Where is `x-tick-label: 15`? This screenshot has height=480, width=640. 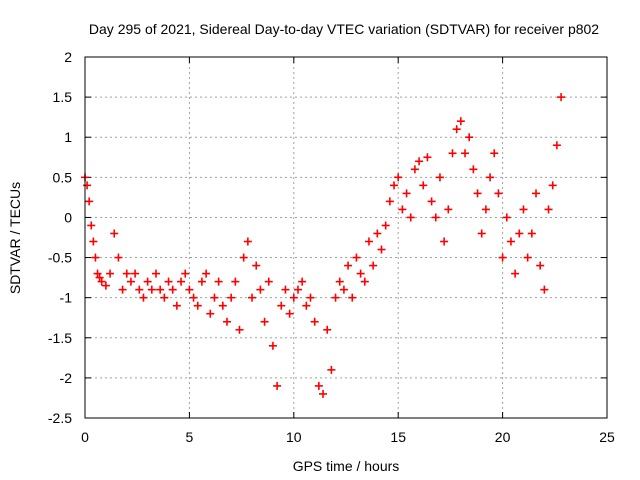 x-tick-label: 15 is located at coordinates (398, 437).